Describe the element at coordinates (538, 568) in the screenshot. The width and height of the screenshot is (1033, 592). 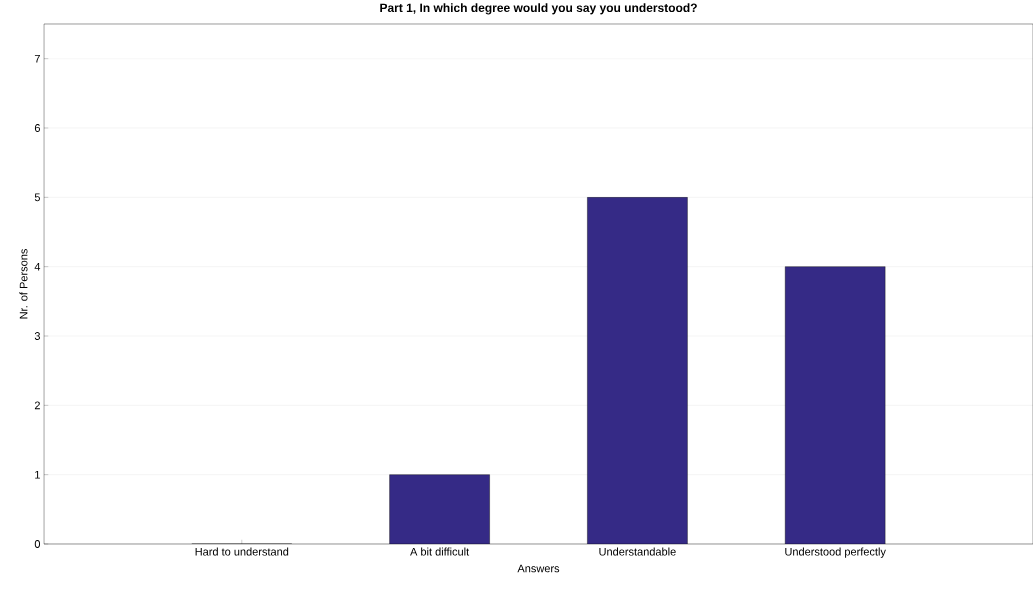
I see `x-axis-title: Answers` at that location.